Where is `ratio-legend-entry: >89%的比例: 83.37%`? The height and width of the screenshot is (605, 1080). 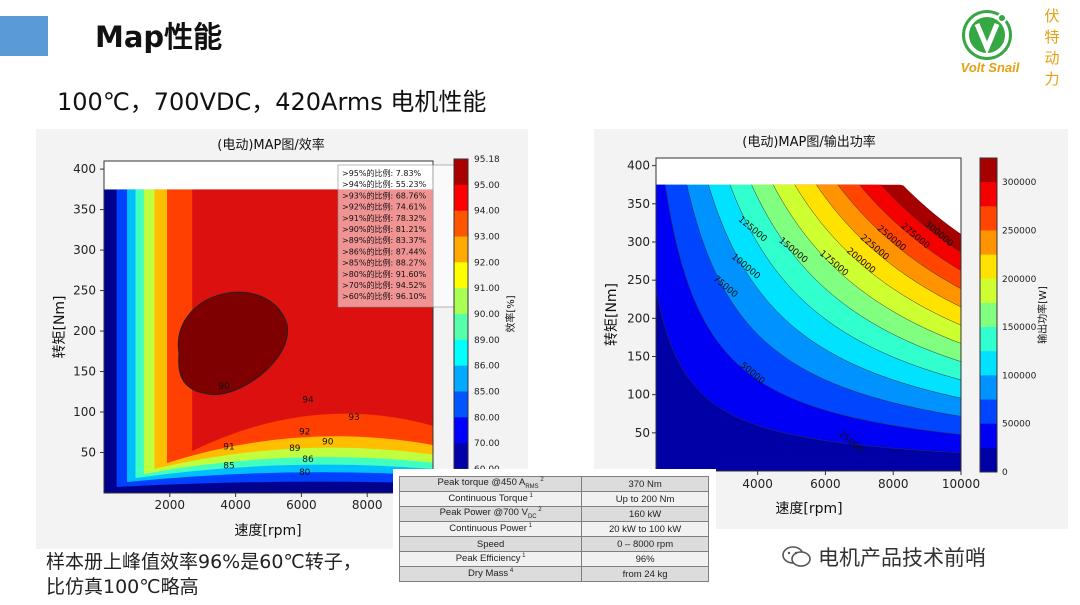 ratio-legend-entry: >89%的比例: 83.37% is located at coordinates (384, 240).